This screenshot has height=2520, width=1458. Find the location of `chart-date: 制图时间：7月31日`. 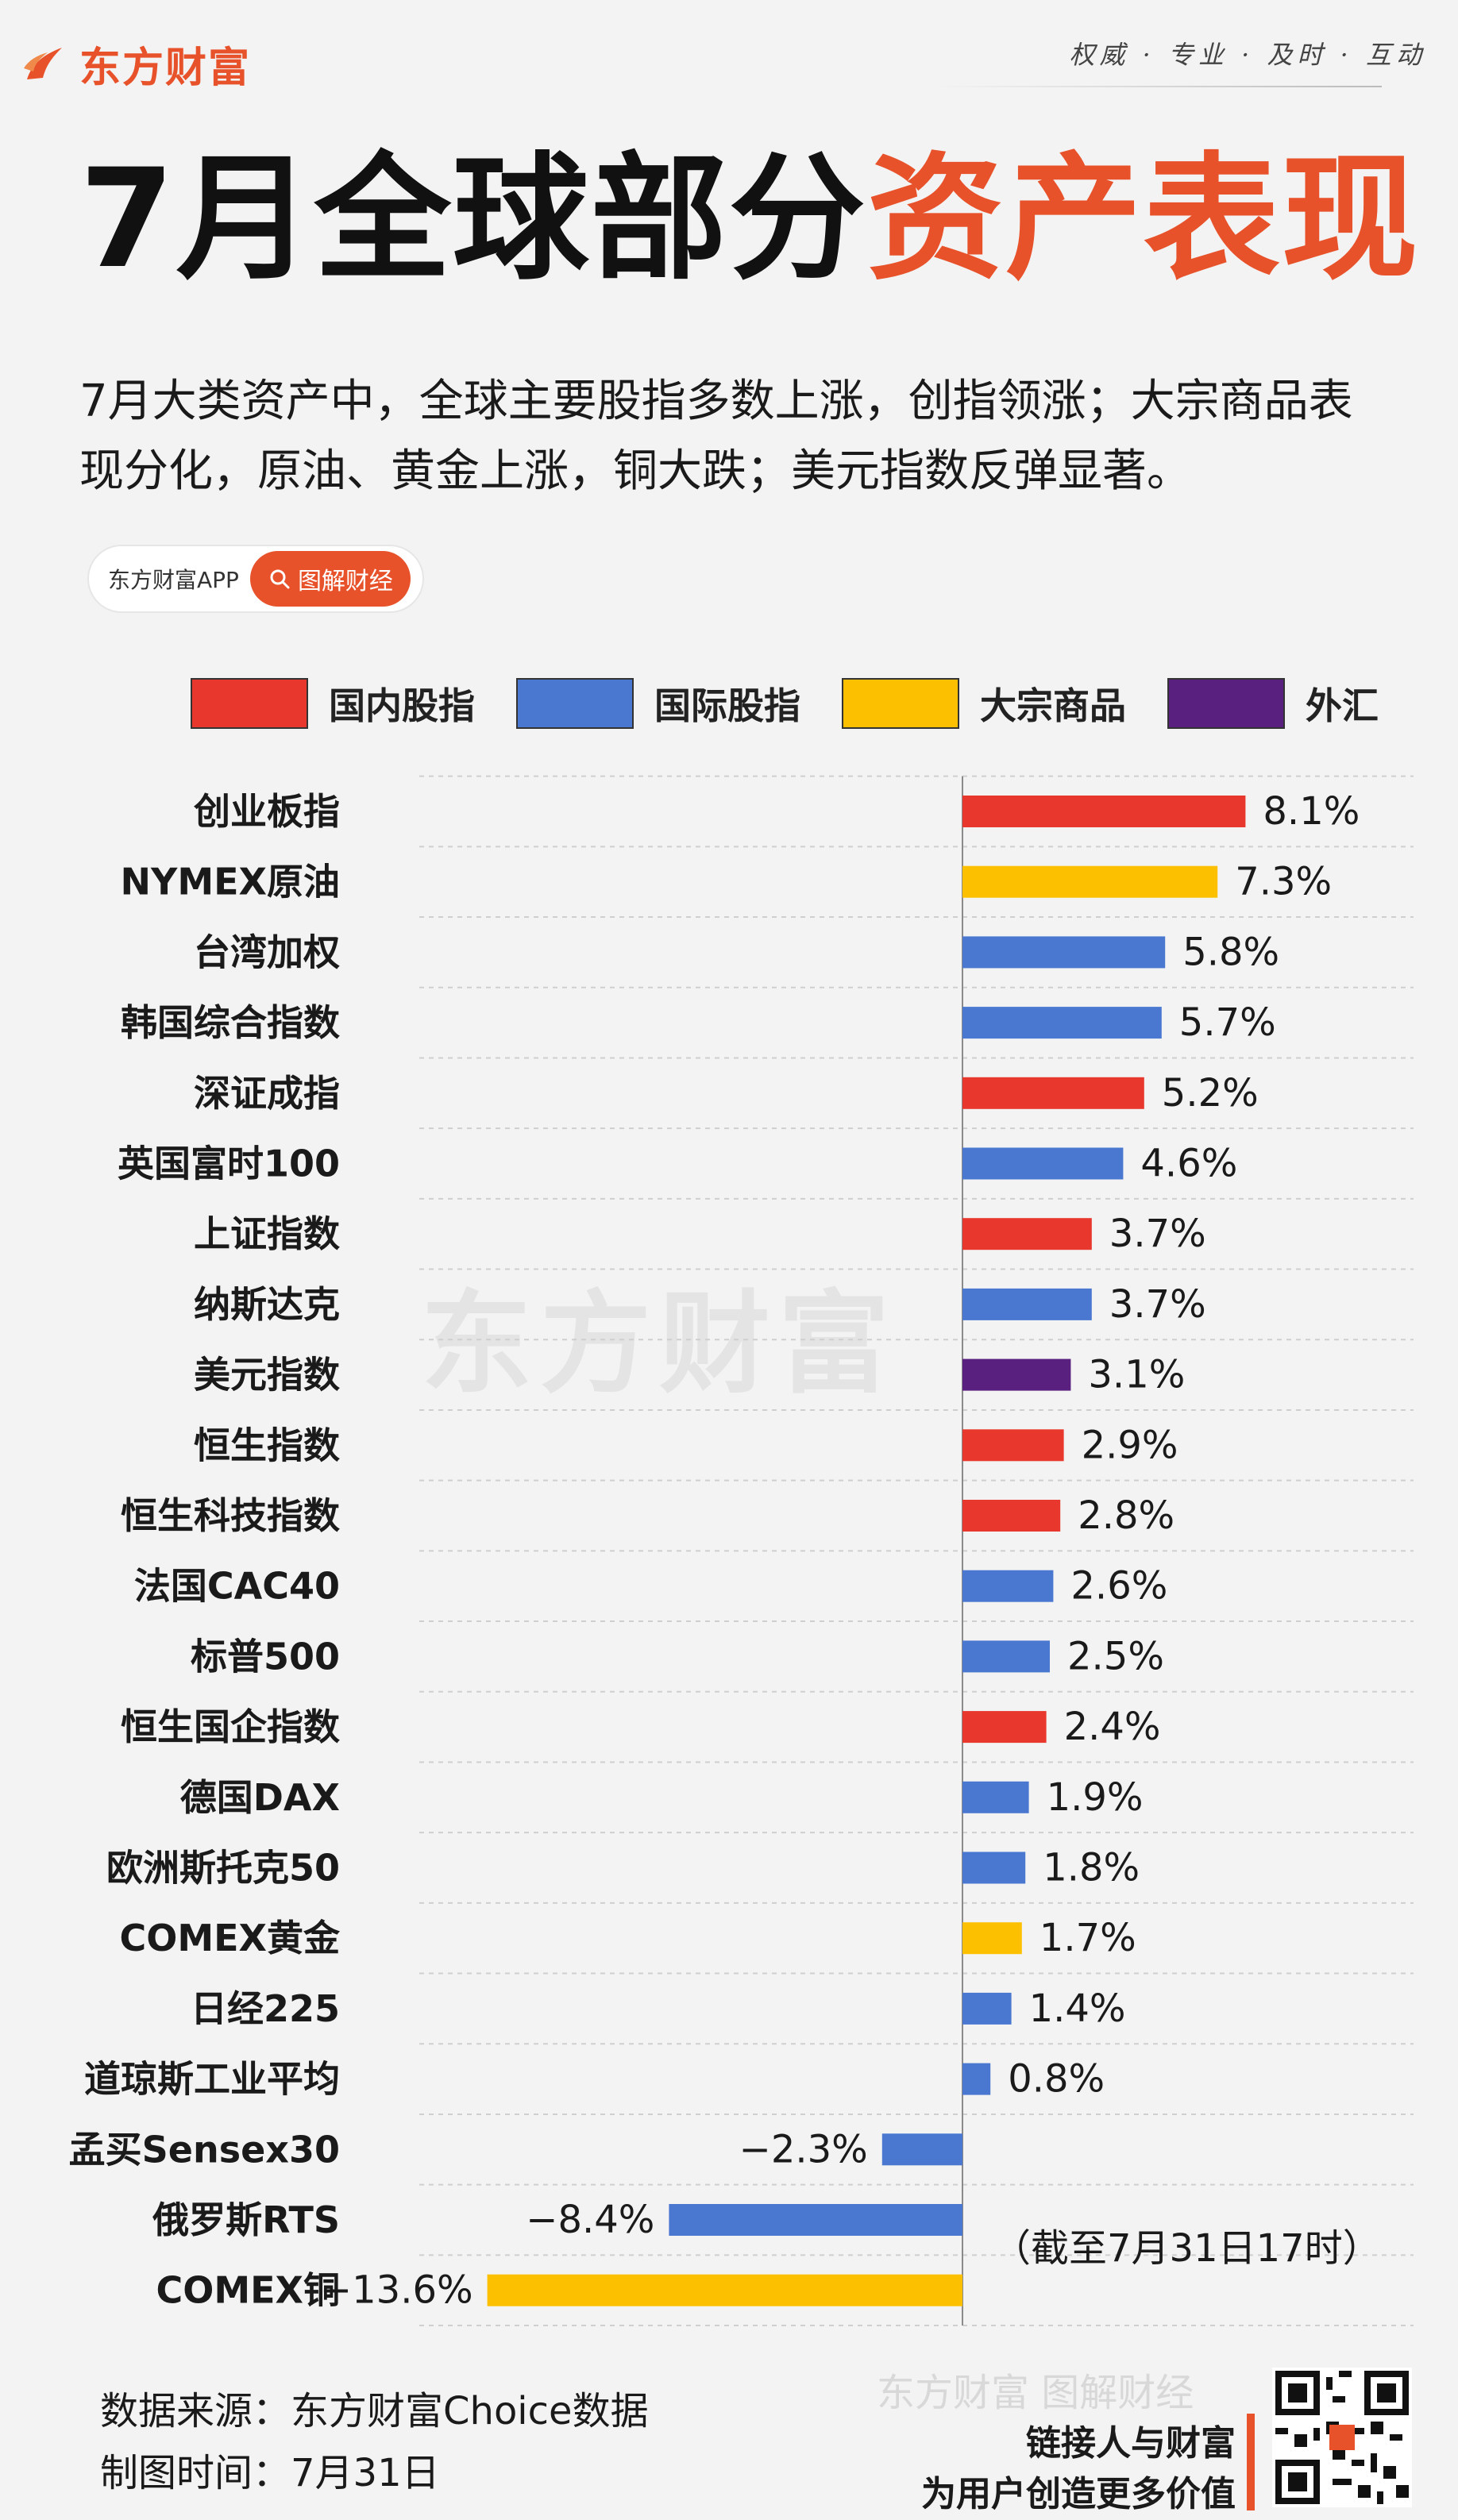

chart-date: 制图时间：7月31日 is located at coordinates (270, 2473).